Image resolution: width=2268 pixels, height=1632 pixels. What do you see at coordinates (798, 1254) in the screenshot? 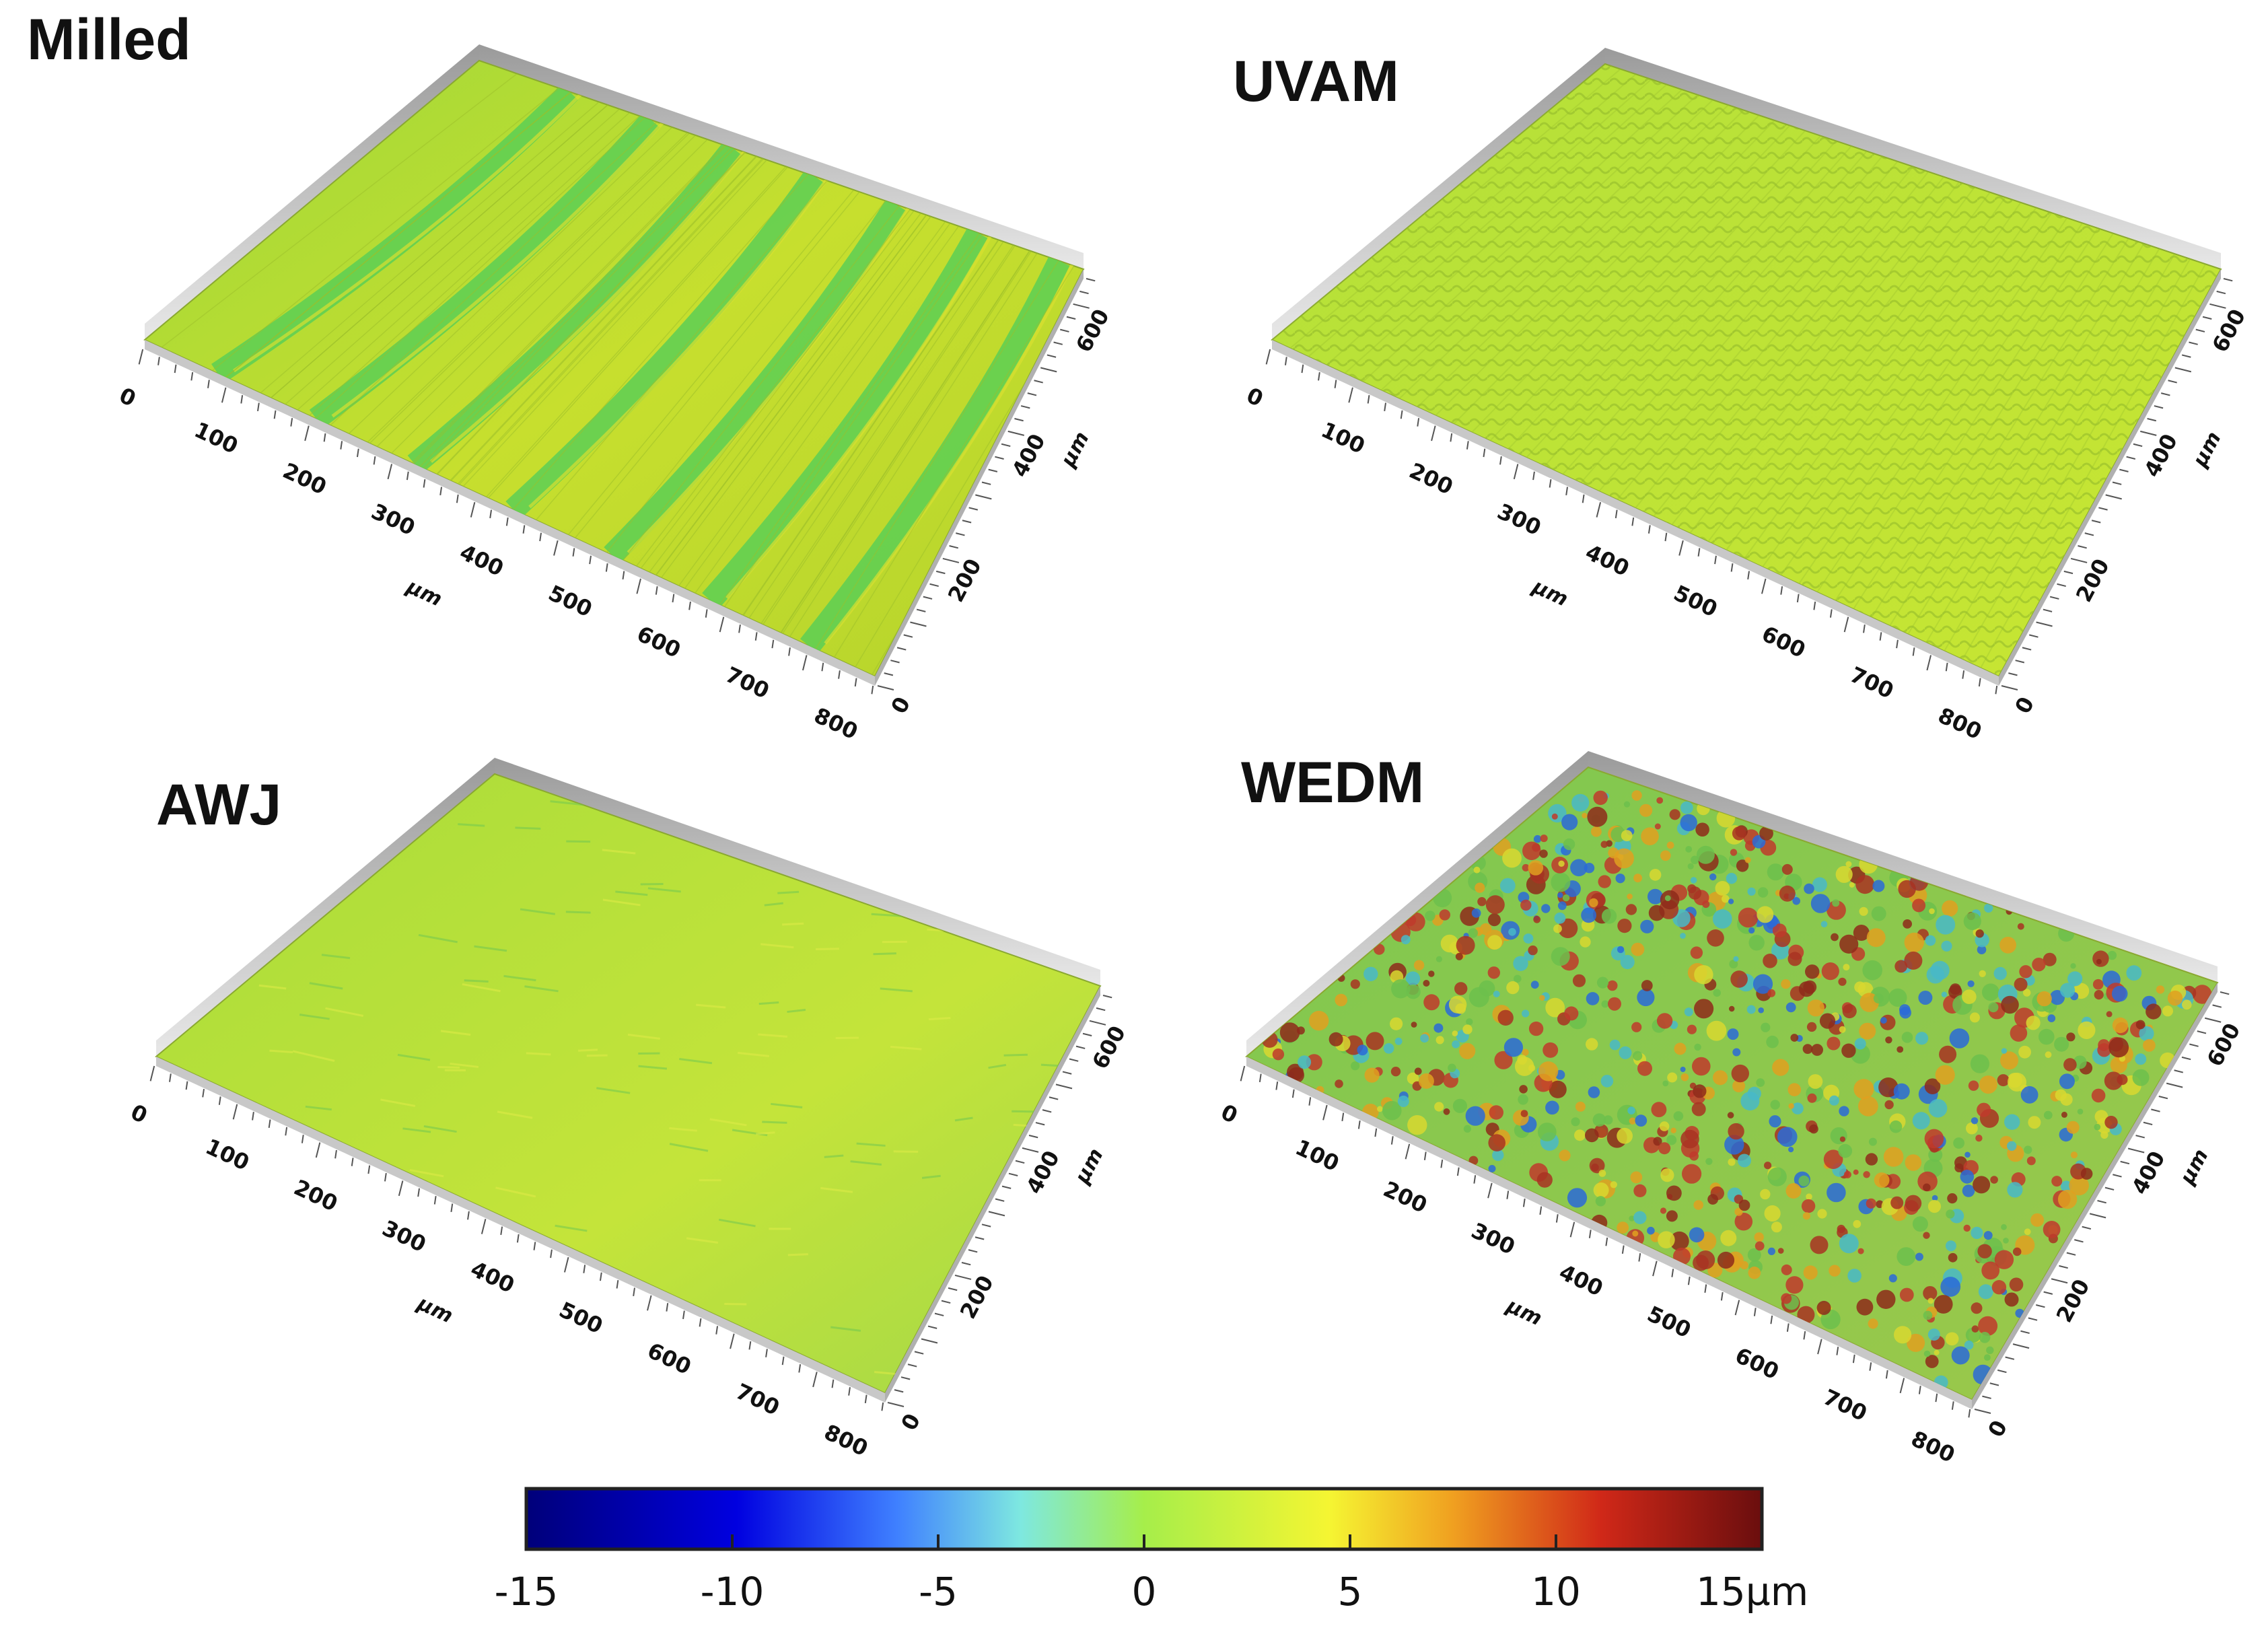
I see `jet-streak` at bounding box center [798, 1254].